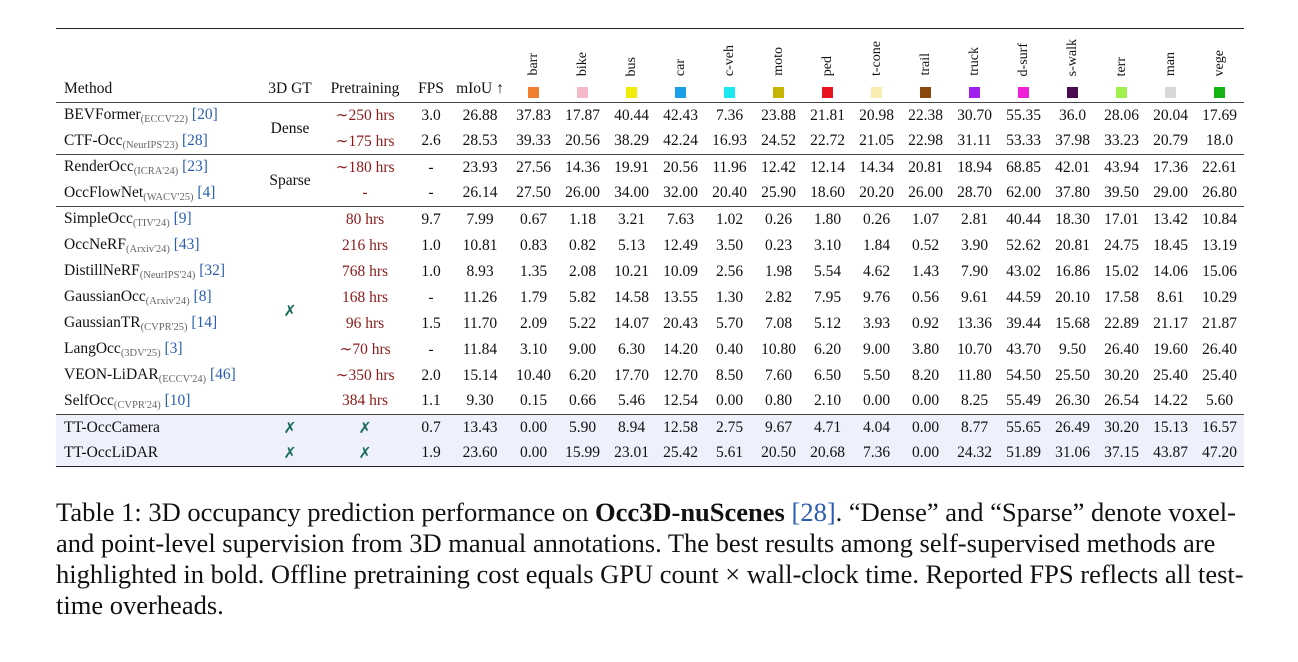  I want to click on class-value-cell: 14.22, so click(1170, 401).